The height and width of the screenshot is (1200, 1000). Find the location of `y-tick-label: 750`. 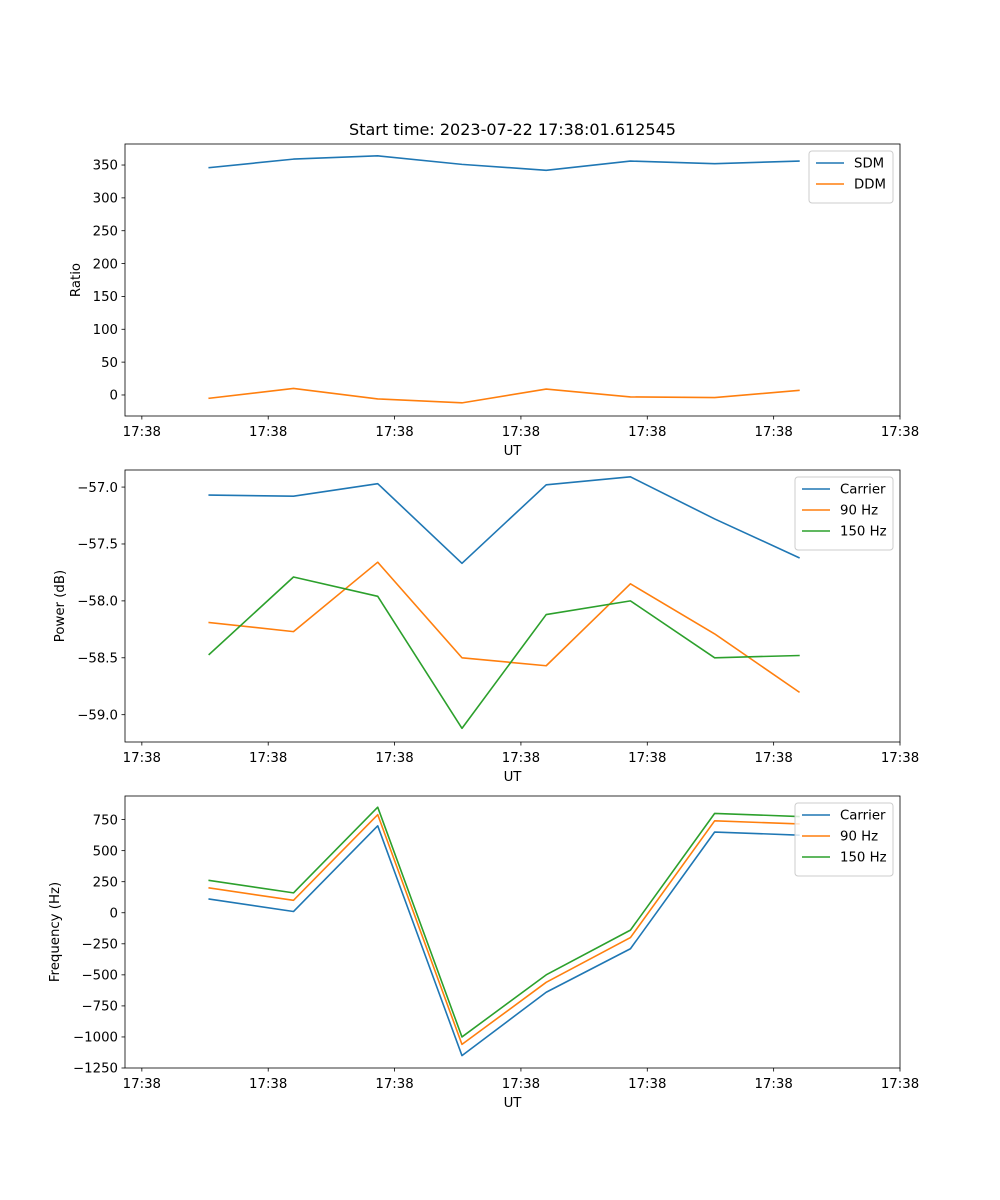

y-tick-label: 750 is located at coordinates (105, 820).